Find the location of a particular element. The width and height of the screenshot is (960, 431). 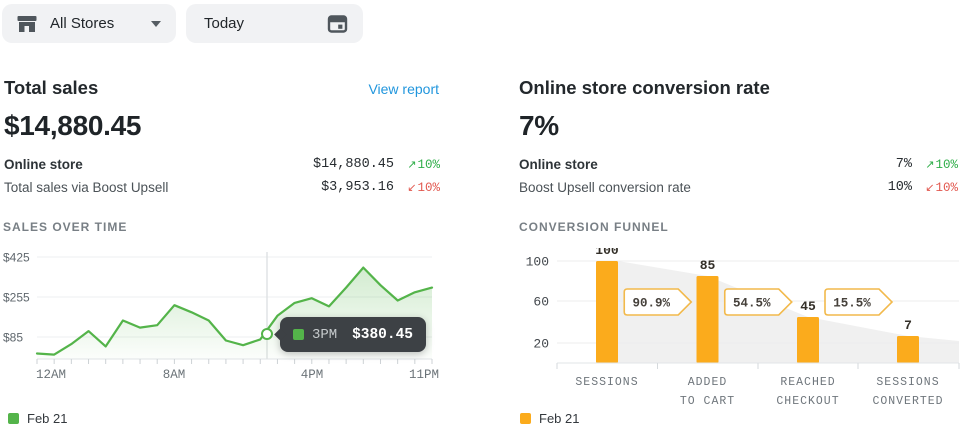

svg-text: REACHED is located at coordinates (807, 382).